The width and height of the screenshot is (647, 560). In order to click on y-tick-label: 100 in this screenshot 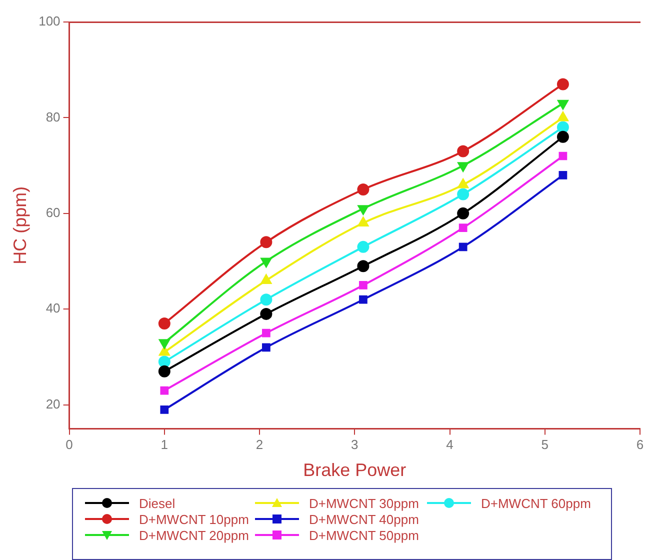, I will do `click(49, 21)`.